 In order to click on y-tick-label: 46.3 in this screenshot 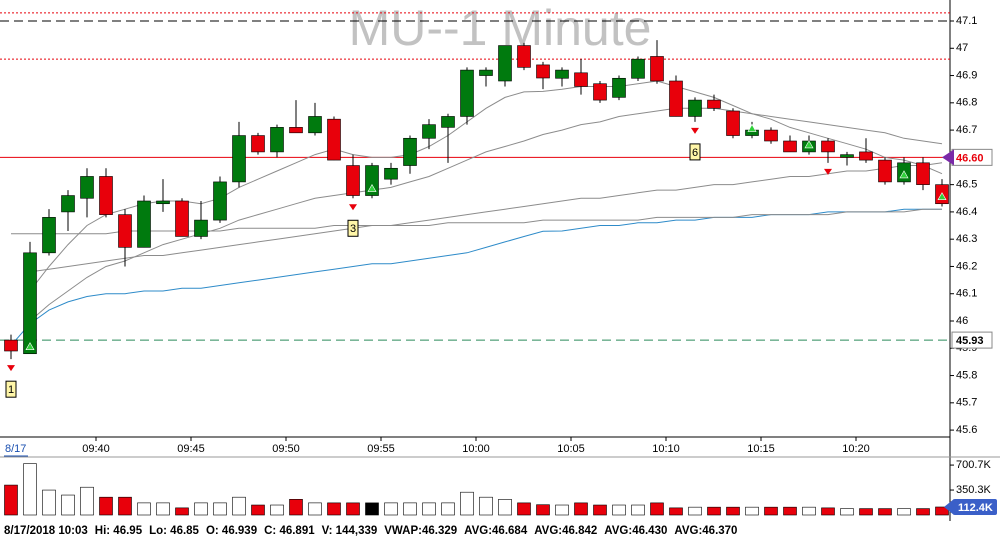, I will do `click(966, 239)`.